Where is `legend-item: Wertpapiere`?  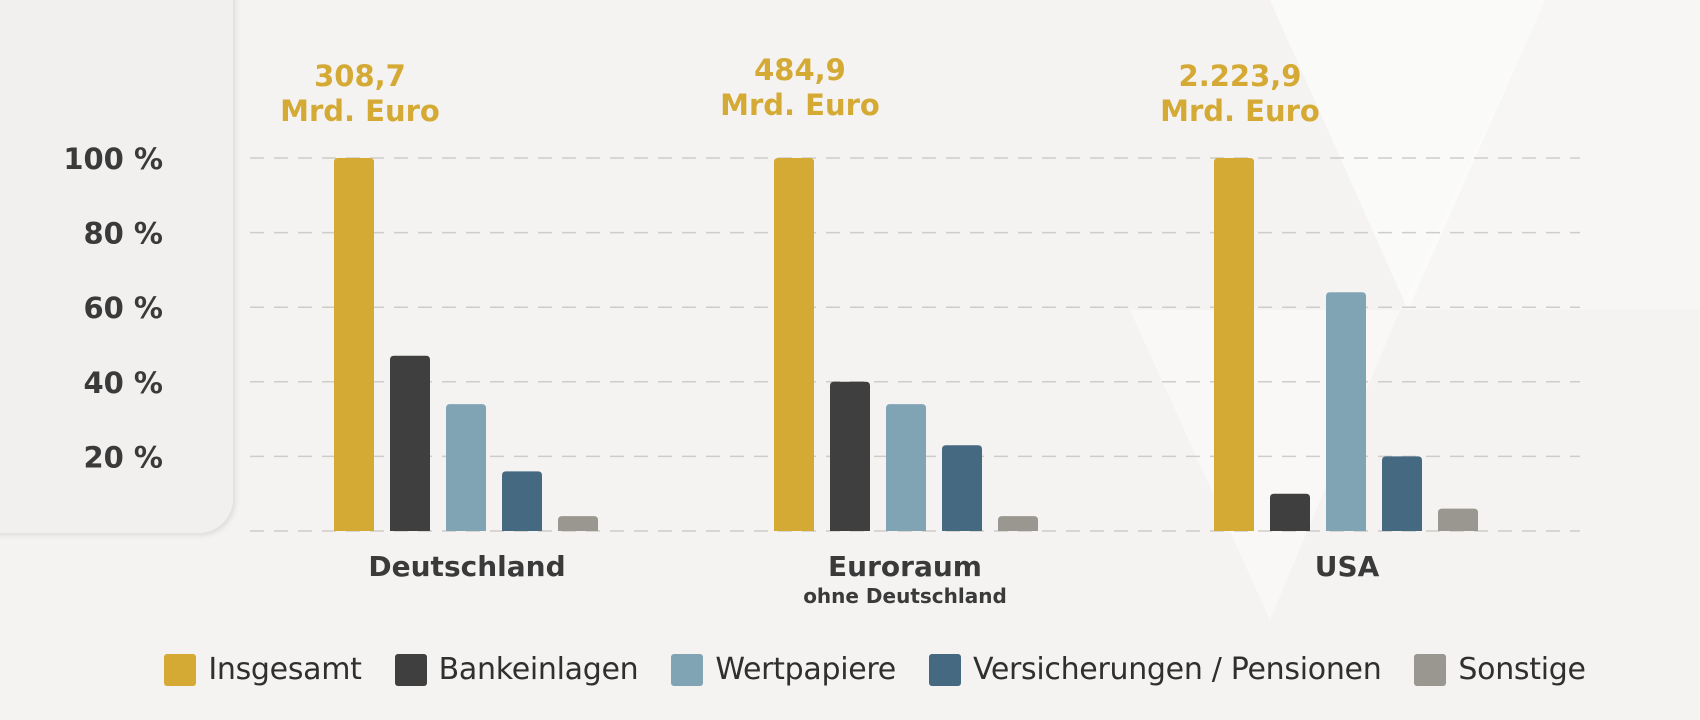 legend-item: Wertpapiere is located at coordinates (783, 669).